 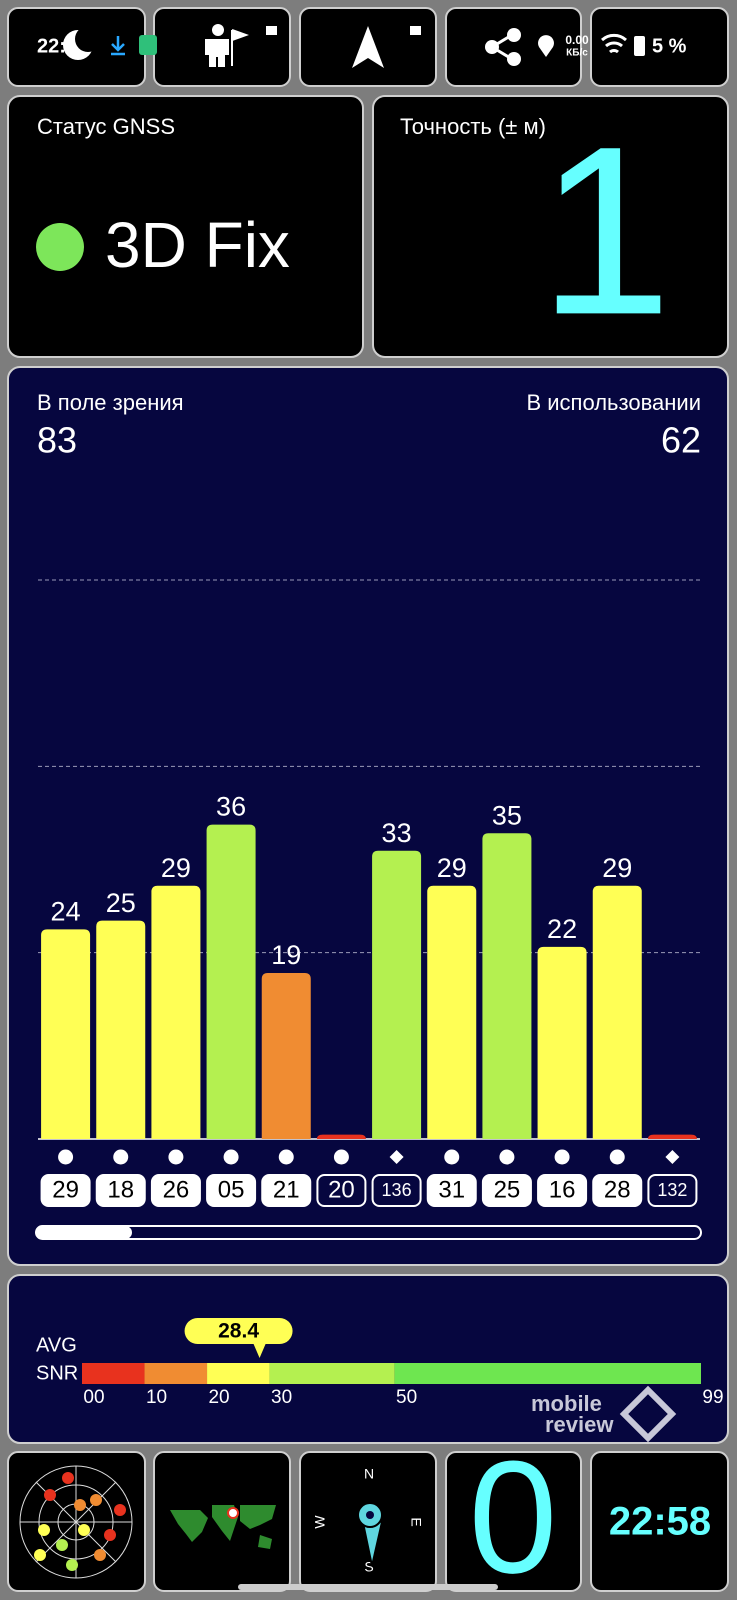 What do you see at coordinates (66, 912) in the screenshot?
I see `value-label: 24` at bounding box center [66, 912].